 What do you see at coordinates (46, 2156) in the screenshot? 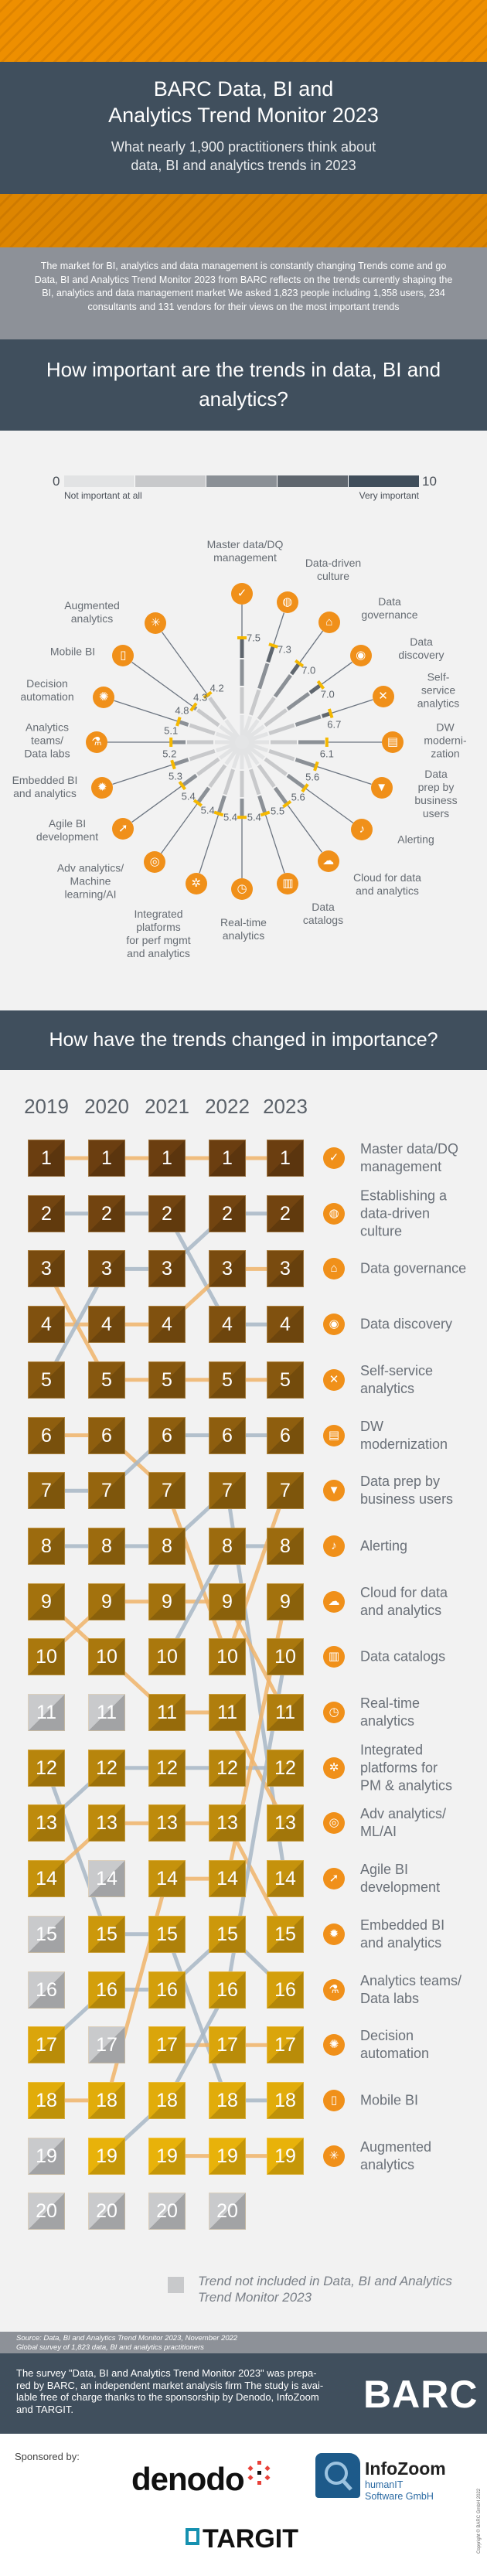
I see `rank-box-not-included: 19` at bounding box center [46, 2156].